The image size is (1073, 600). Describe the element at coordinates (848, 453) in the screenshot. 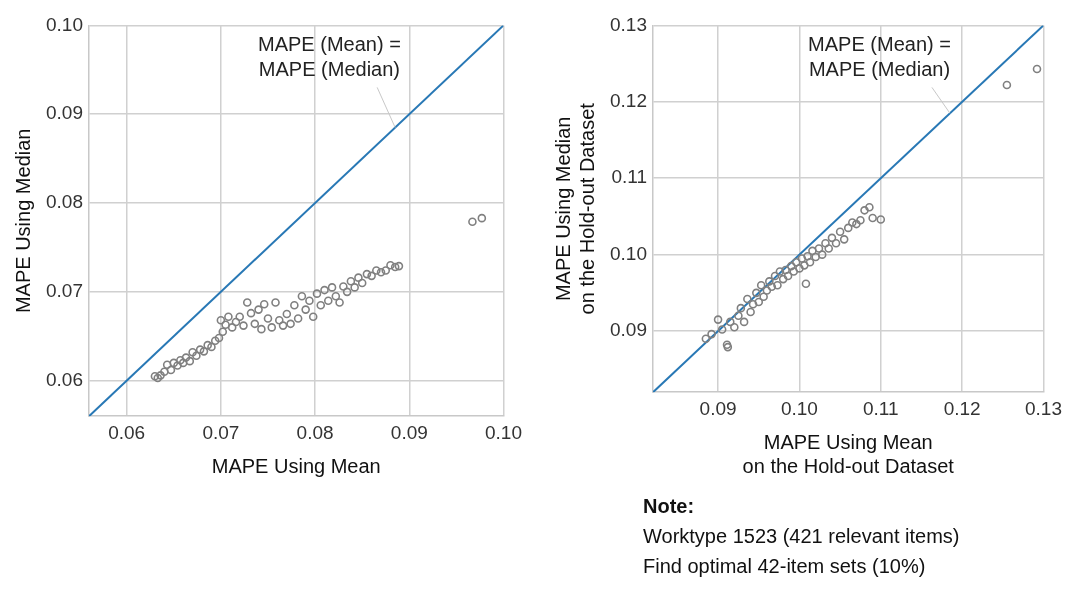

I see `x-axis-title: MAPE Using Mean on the Hold-out Dataset` at that location.